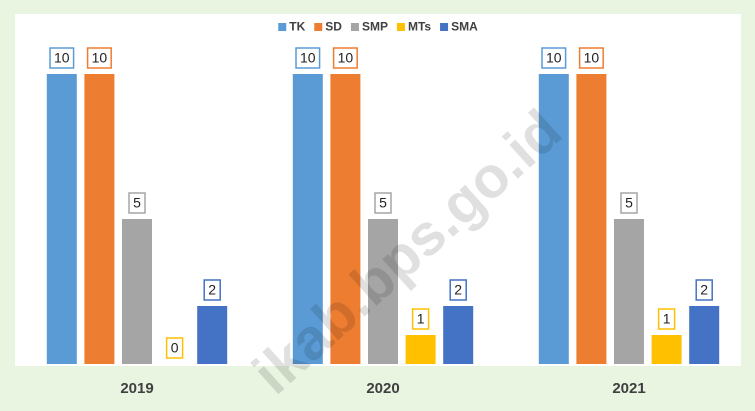  What do you see at coordinates (628, 388) in the screenshot?
I see `x-tick-label: 2021` at bounding box center [628, 388].